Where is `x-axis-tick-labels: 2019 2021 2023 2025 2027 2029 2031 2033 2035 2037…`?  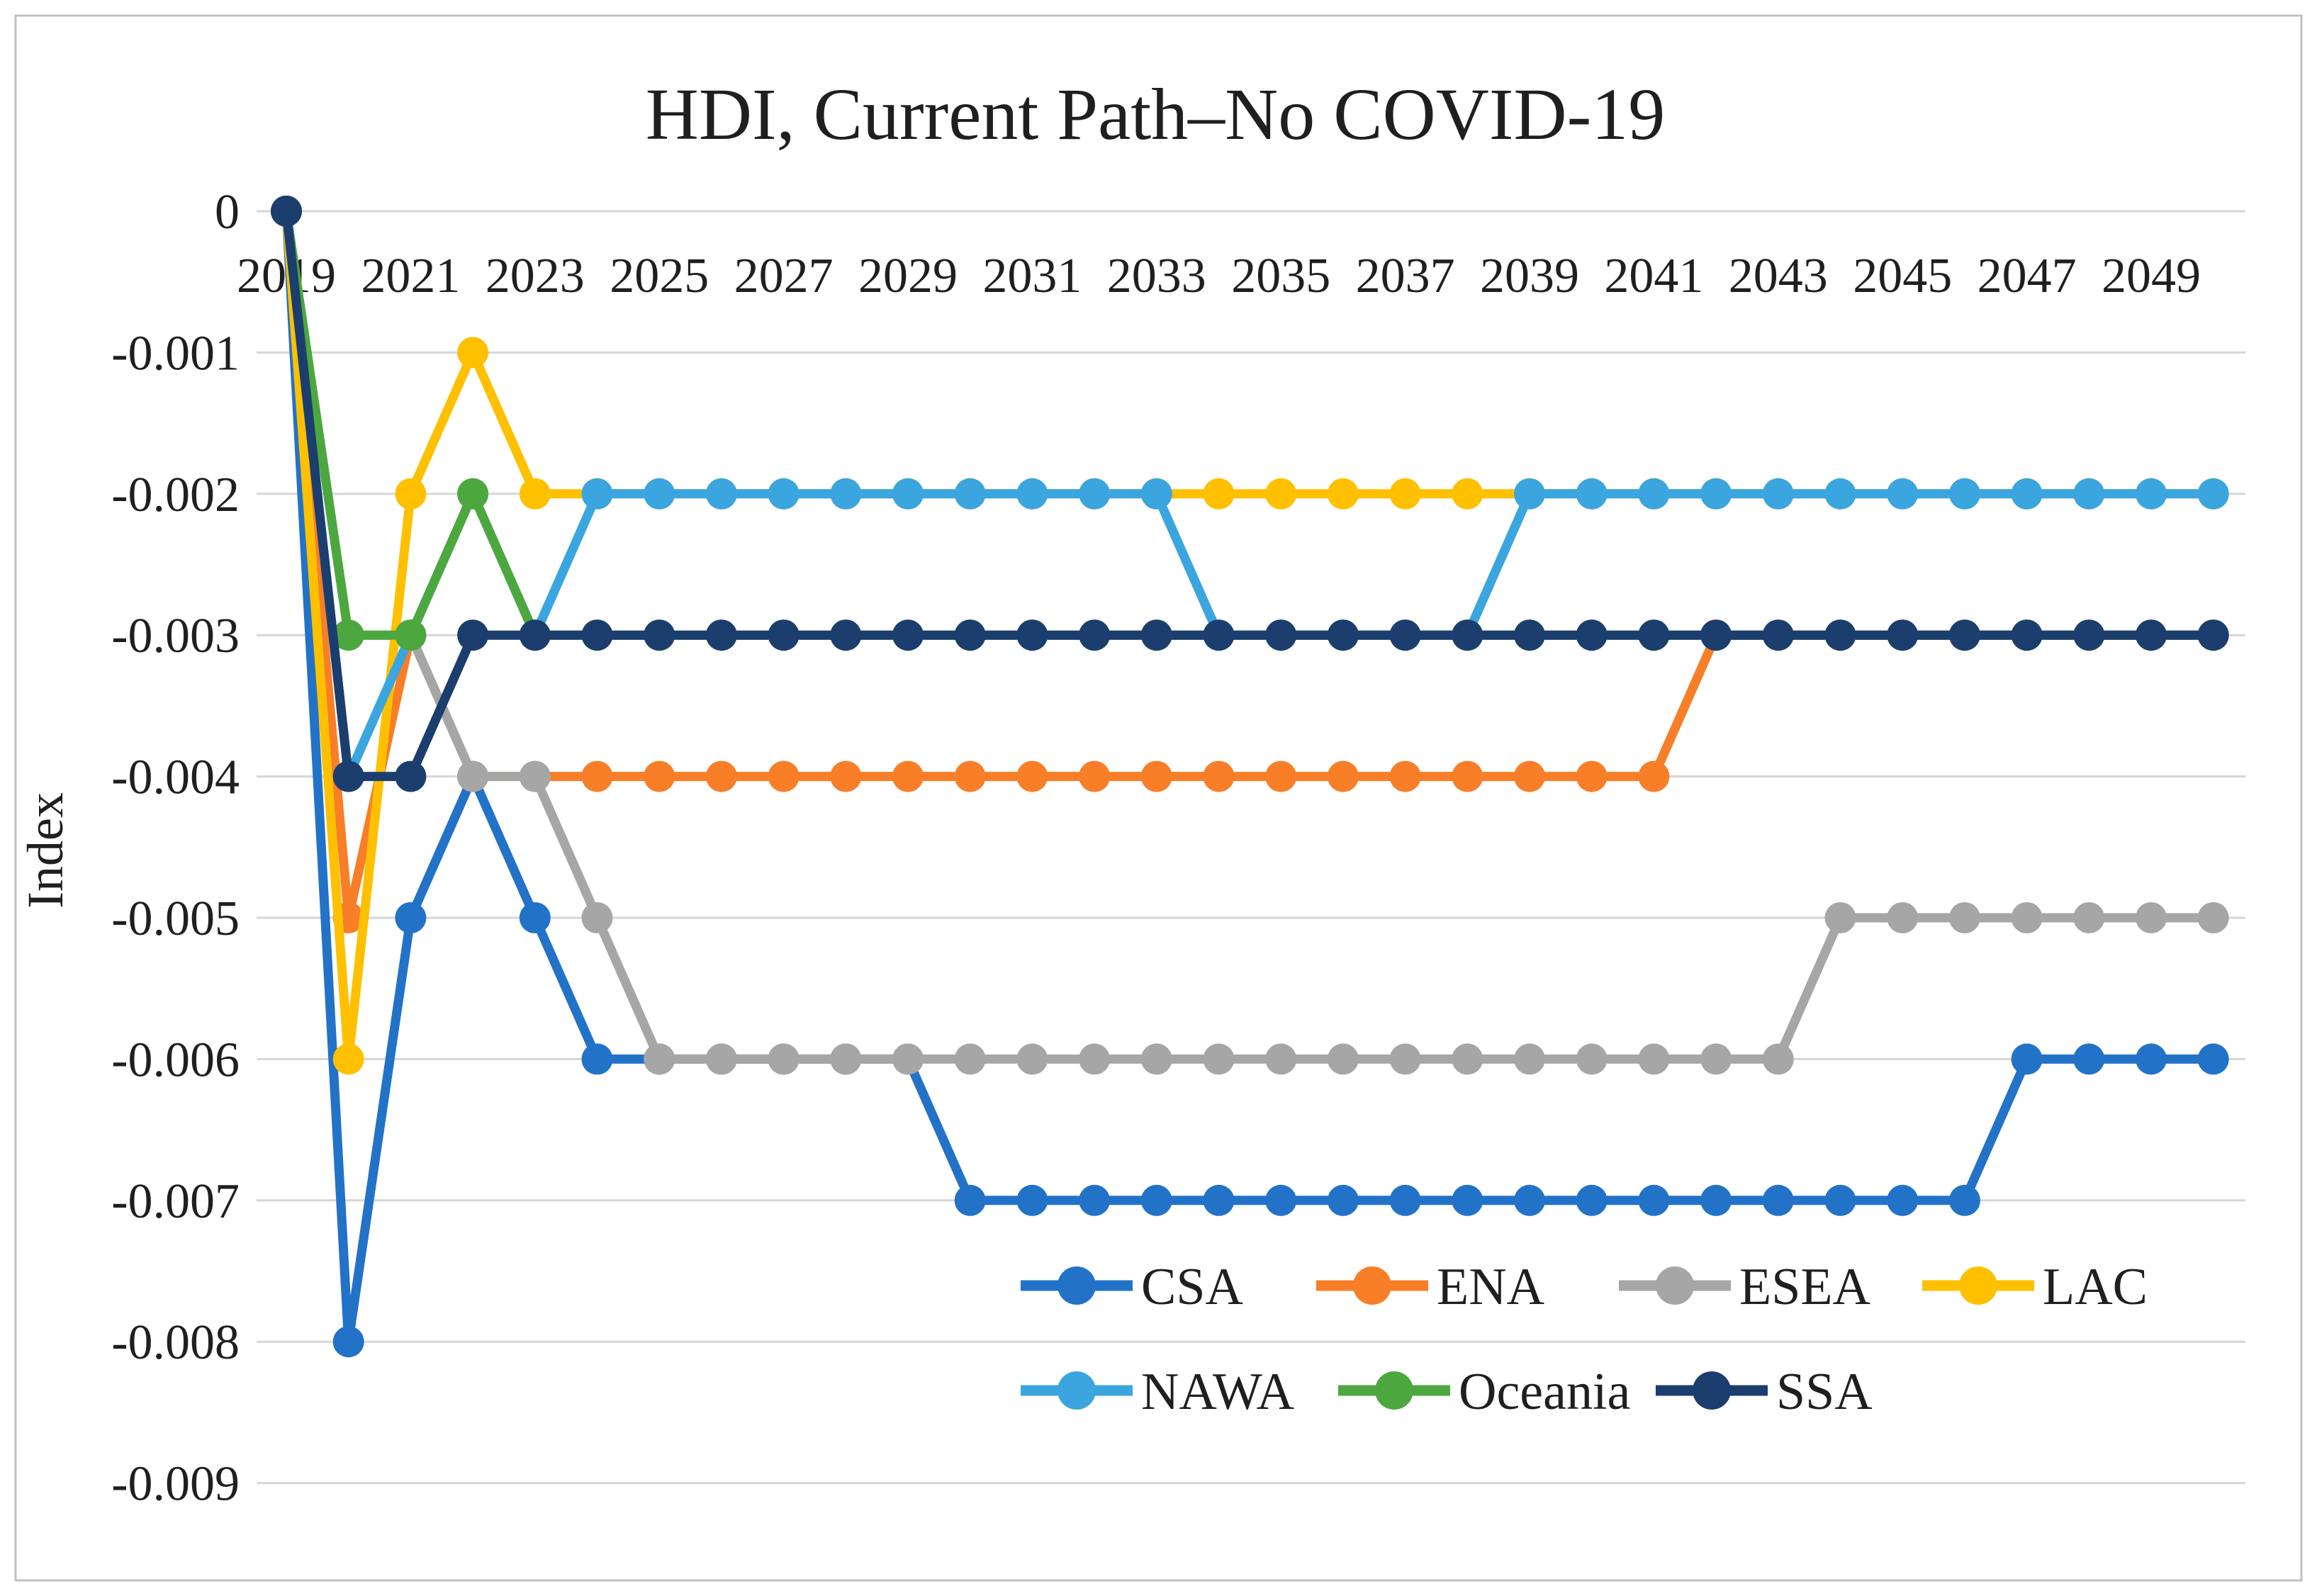
x-axis-tick-labels: 2019 2021 2023 2025 2027 2029 2031 2033 2035 2037… is located at coordinates (1219, 276).